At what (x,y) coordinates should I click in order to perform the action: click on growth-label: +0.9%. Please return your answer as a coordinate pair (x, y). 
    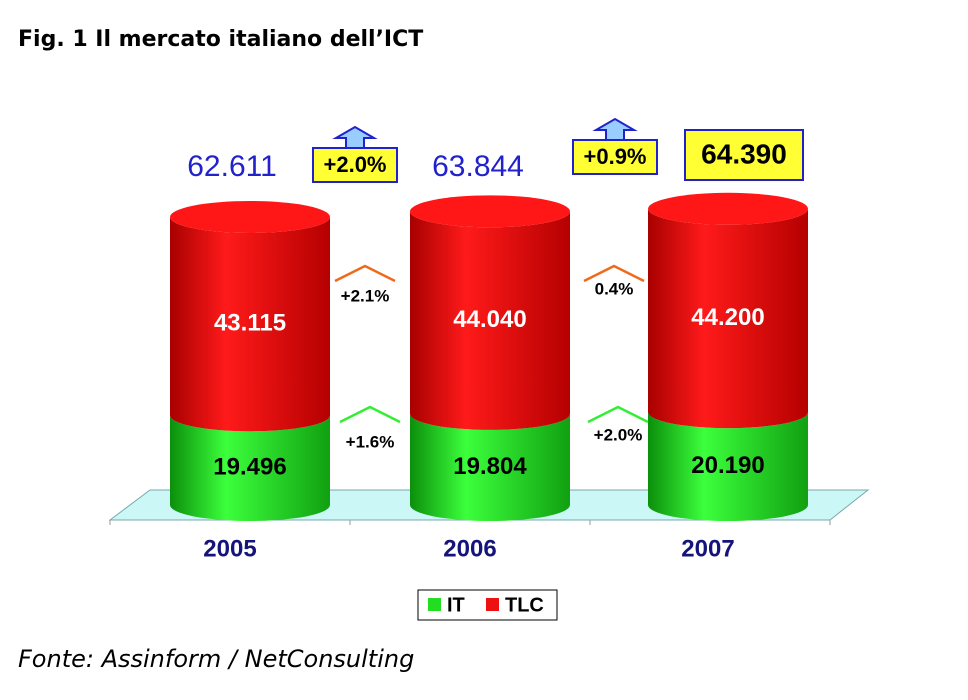
    Looking at the image, I should click on (615, 156).